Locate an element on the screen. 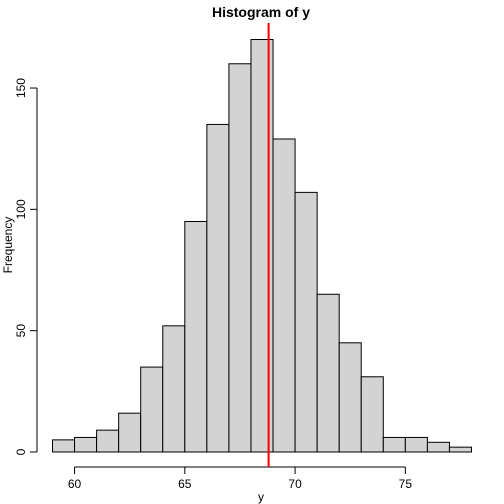 This screenshot has width=504, height=504. y-axis: 0 50 100 150 is located at coordinates (26, 266).